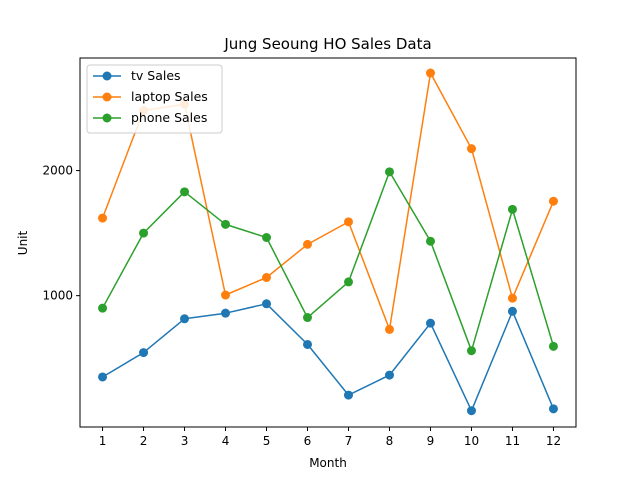 The width and height of the screenshot is (640, 480). What do you see at coordinates (349, 441) in the screenshot?
I see `x-tick-label: 7` at bounding box center [349, 441].